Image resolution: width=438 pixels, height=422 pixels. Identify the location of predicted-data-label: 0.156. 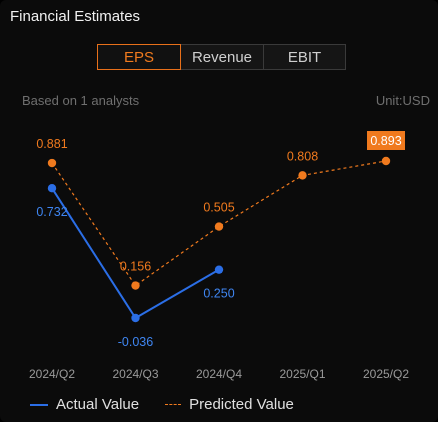
(135, 267).